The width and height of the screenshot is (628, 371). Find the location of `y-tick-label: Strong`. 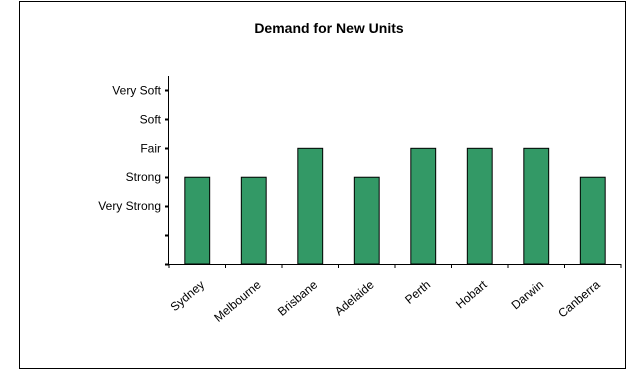

y-tick-label: Strong is located at coordinates (143, 177).